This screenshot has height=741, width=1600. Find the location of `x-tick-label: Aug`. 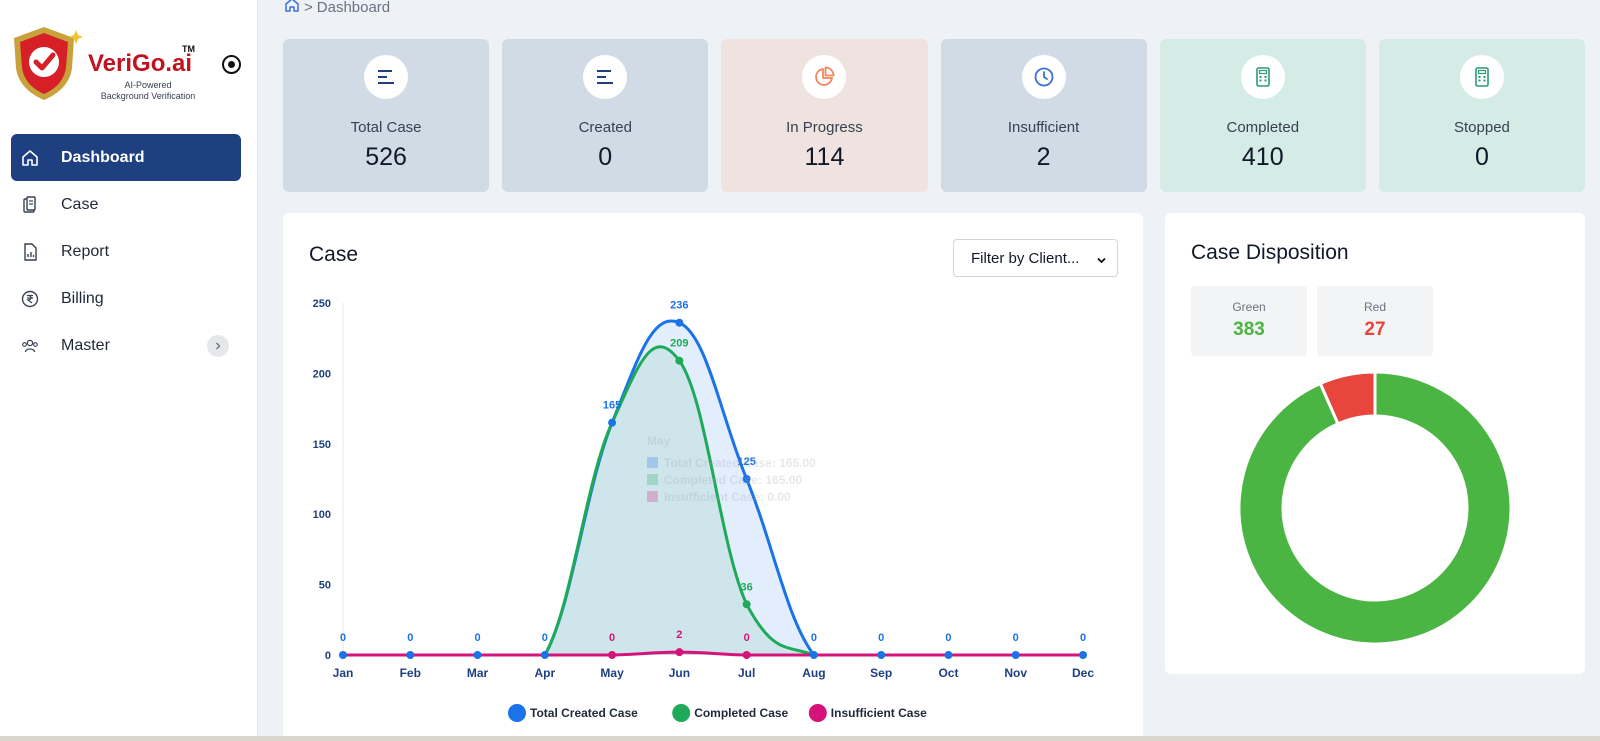

x-tick-label: Aug is located at coordinates (813, 673).